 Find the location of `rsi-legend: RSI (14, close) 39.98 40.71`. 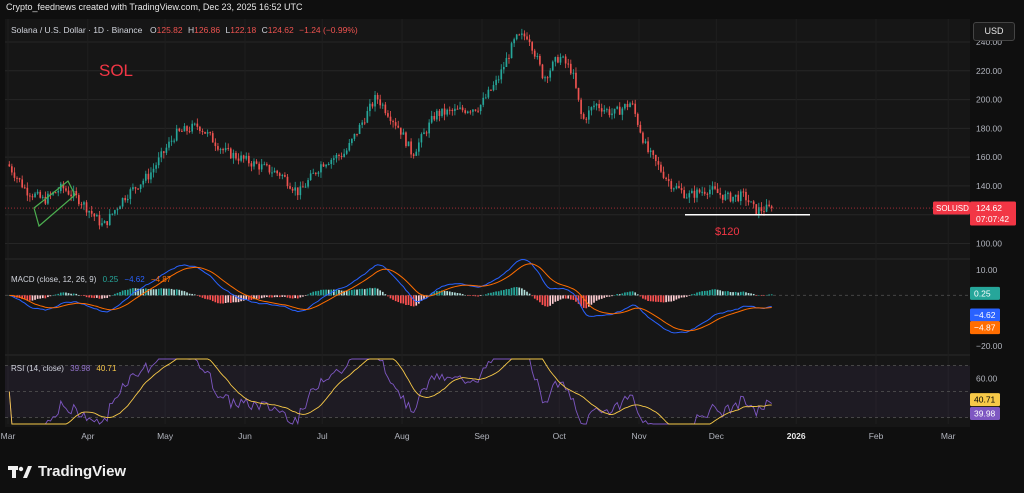

rsi-legend: RSI (14, close) 39.98 40.71 is located at coordinates (64, 368).